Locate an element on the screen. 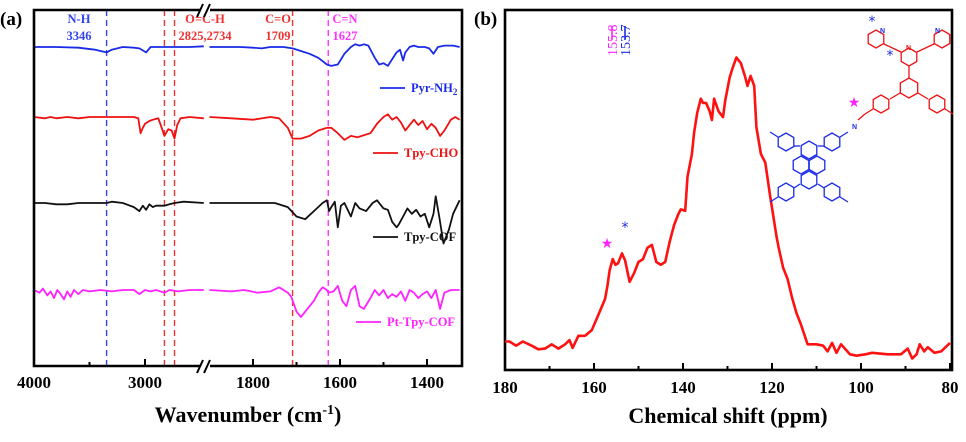  ir-curve-tpy-cho-right is located at coordinates (335, 127).